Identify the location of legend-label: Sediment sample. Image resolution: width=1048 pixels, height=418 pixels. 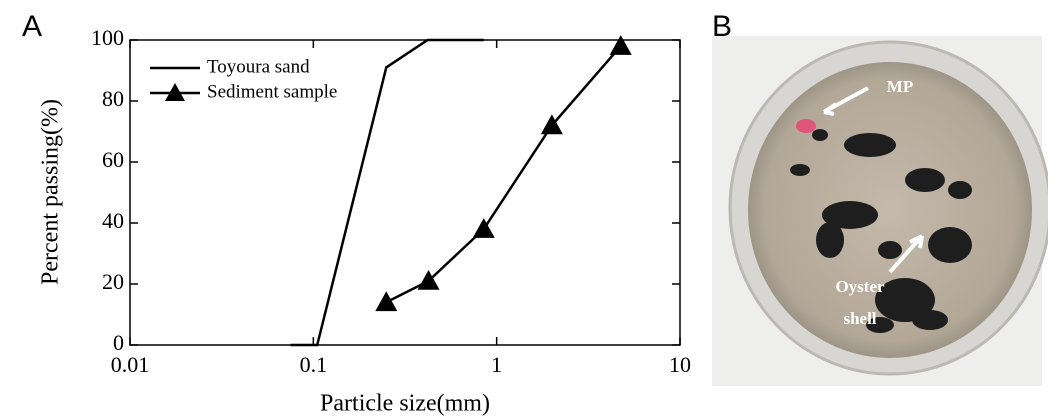
(272, 91).